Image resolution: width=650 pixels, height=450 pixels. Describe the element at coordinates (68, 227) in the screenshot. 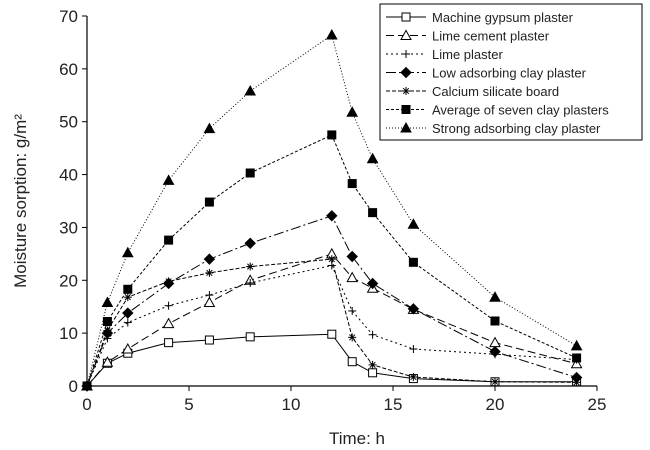

I see `y-tick-label: 30` at that location.